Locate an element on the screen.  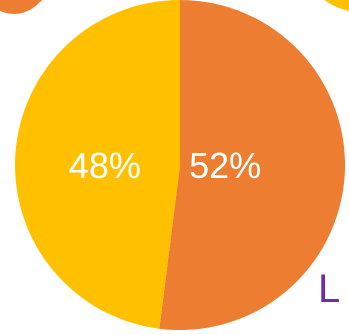
neighbor-discs is located at coordinates (174, 7).